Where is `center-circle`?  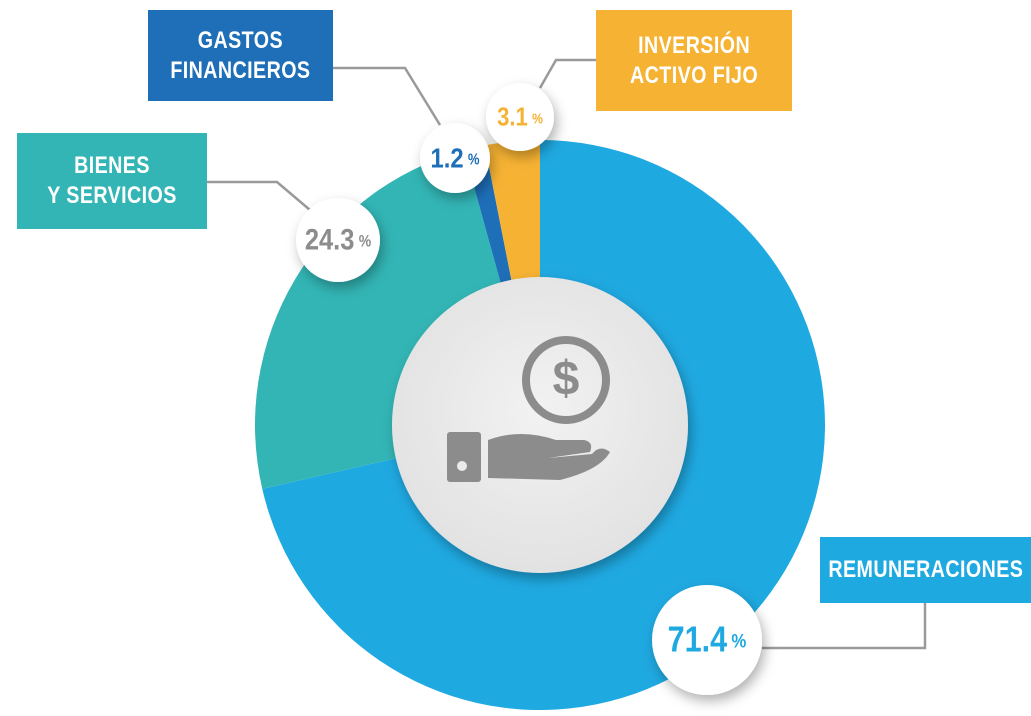
center-circle is located at coordinates (540, 425).